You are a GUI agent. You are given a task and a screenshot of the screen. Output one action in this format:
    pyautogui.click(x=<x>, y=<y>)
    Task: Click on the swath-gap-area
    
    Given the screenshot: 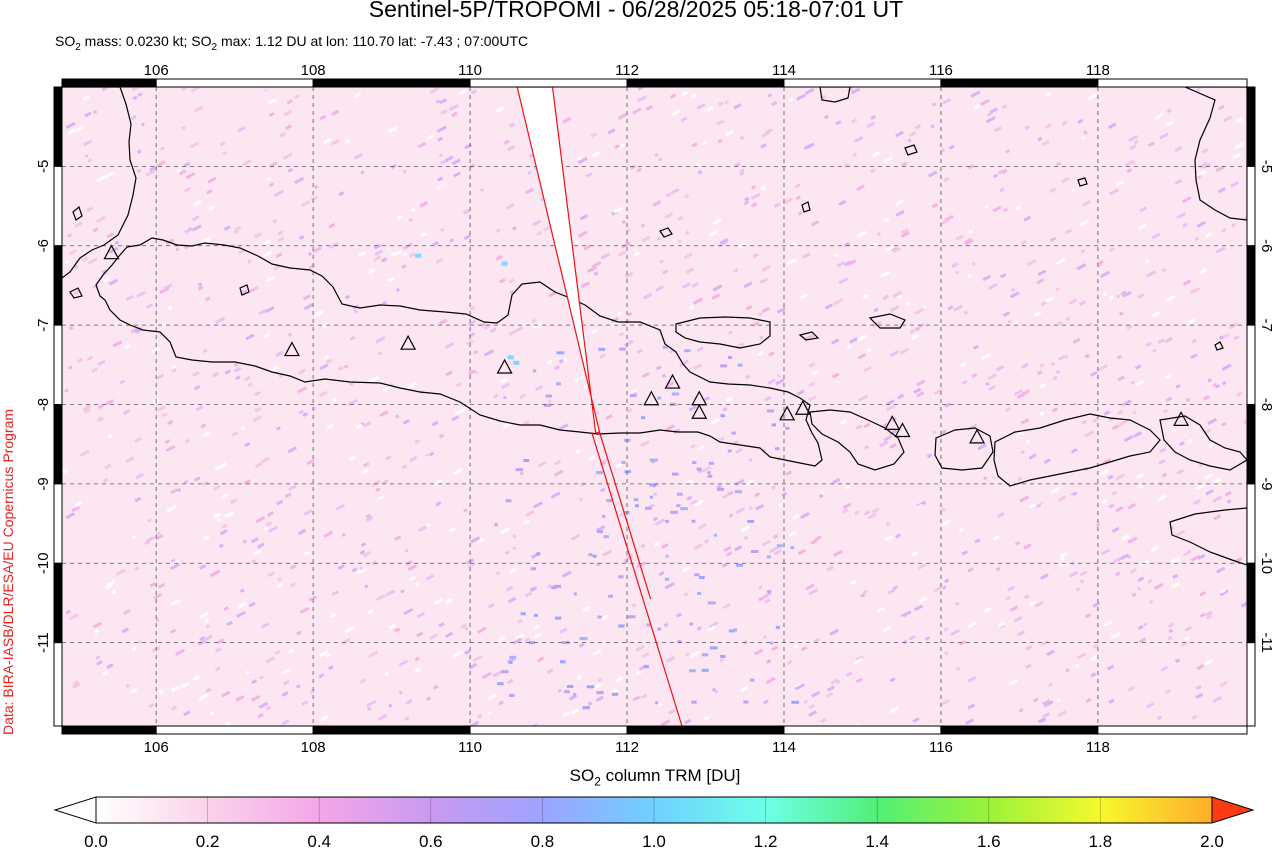 What is the action you would take?
    pyautogui.click(x=558, y=260)
    